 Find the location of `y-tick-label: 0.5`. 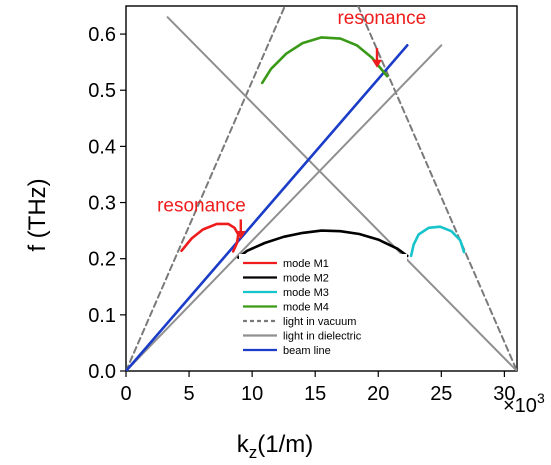

y-tick-label: 0.5 is located at coordinates (102, 91).